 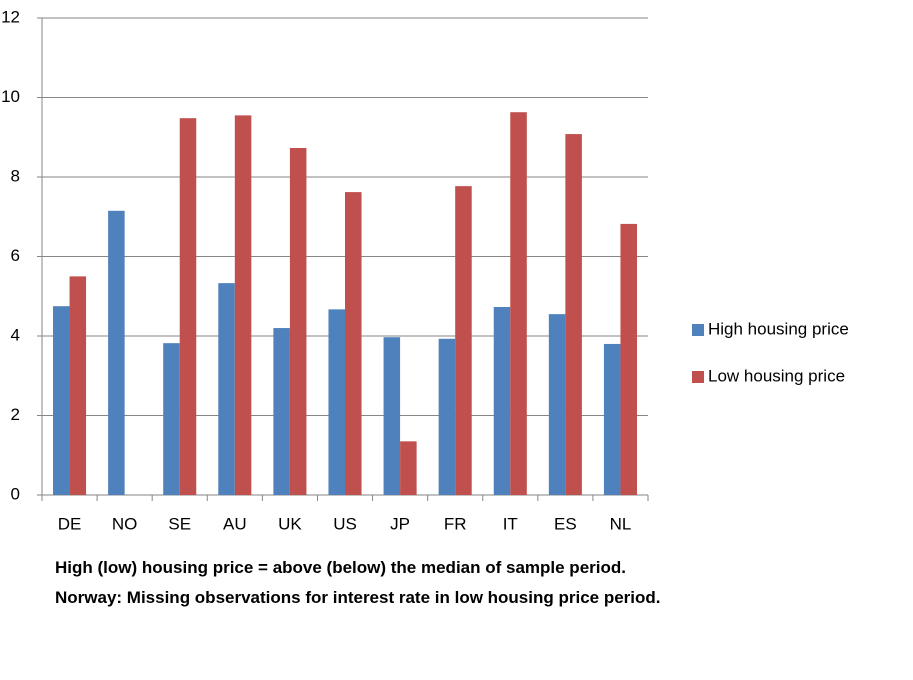 What do you see at coordinates (15, 255) in the screenshot?
I see `y-tick-label: 6` at bounding box center [15, 255].